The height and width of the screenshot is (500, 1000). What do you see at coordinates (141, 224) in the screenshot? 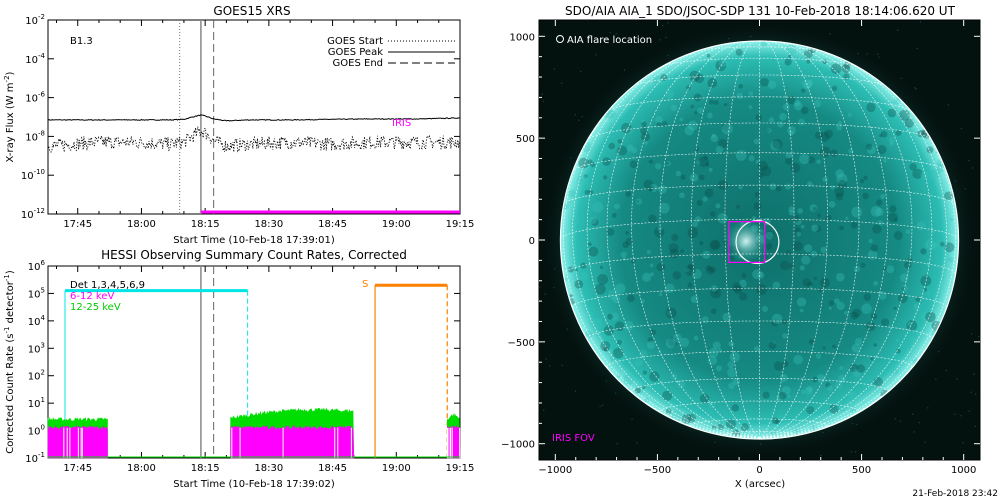
I see `goes-xtick-label: 18:00` at bounding box center [141, 224].